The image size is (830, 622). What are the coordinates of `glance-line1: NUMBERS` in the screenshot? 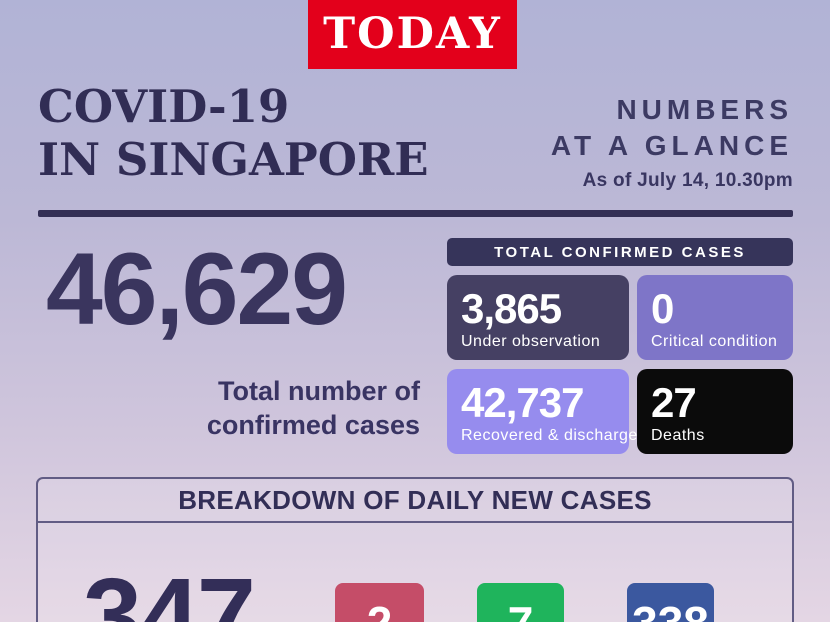 It's located at (704, 109).